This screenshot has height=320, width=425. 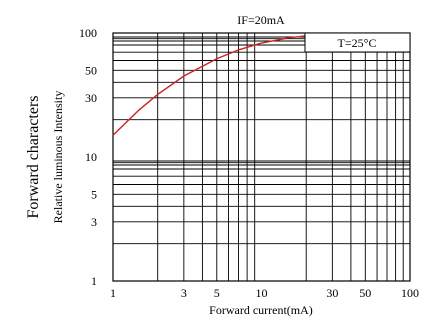 What do you see at coordinates (332, 293) in the screenshot?
I see `x-tick-label: 30` at bounding box center [332, 293].